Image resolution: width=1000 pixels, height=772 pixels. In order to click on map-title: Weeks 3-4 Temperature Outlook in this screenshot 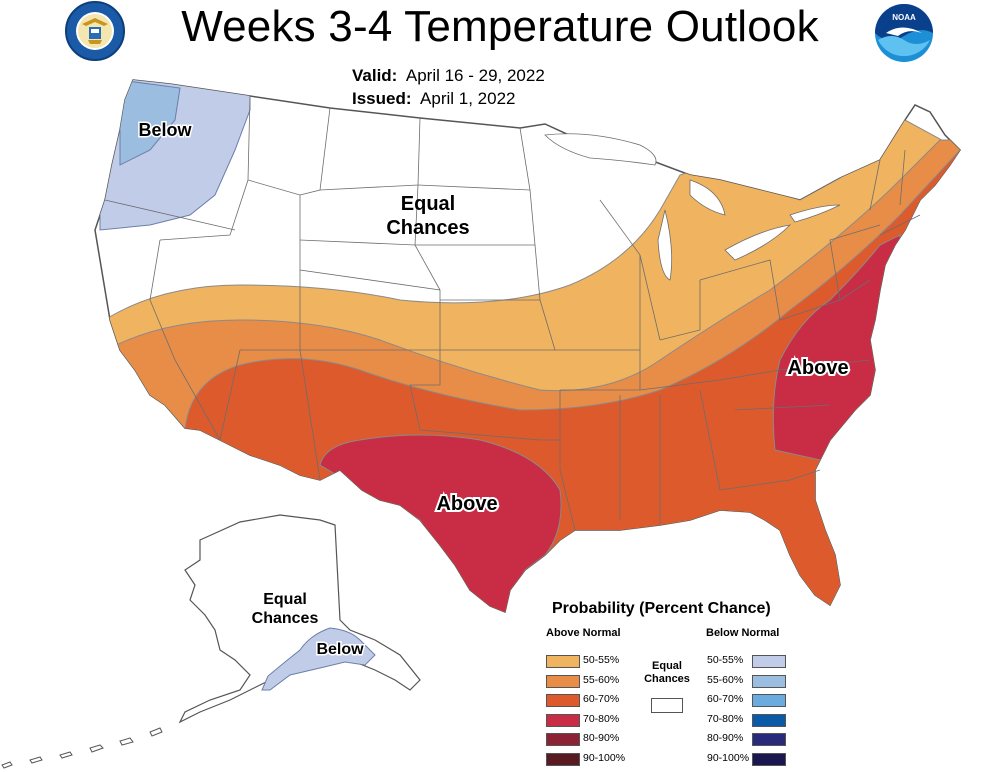, I will do `click(500, 26)`.